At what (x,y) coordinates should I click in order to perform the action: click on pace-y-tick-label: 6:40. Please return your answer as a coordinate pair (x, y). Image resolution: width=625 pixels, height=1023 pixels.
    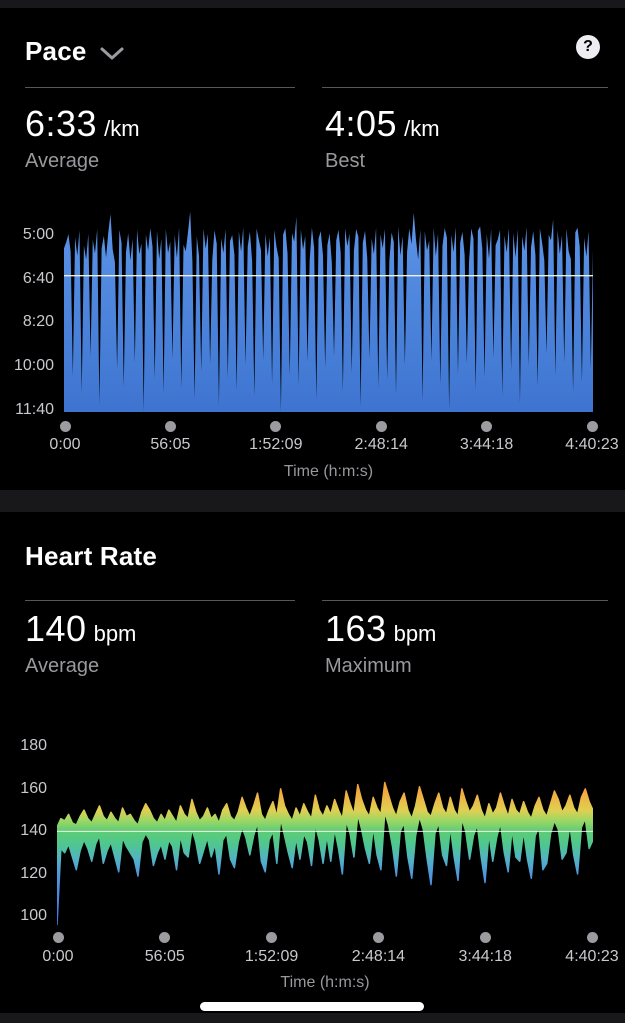
    Looking at the image, I should click on (38, 278).